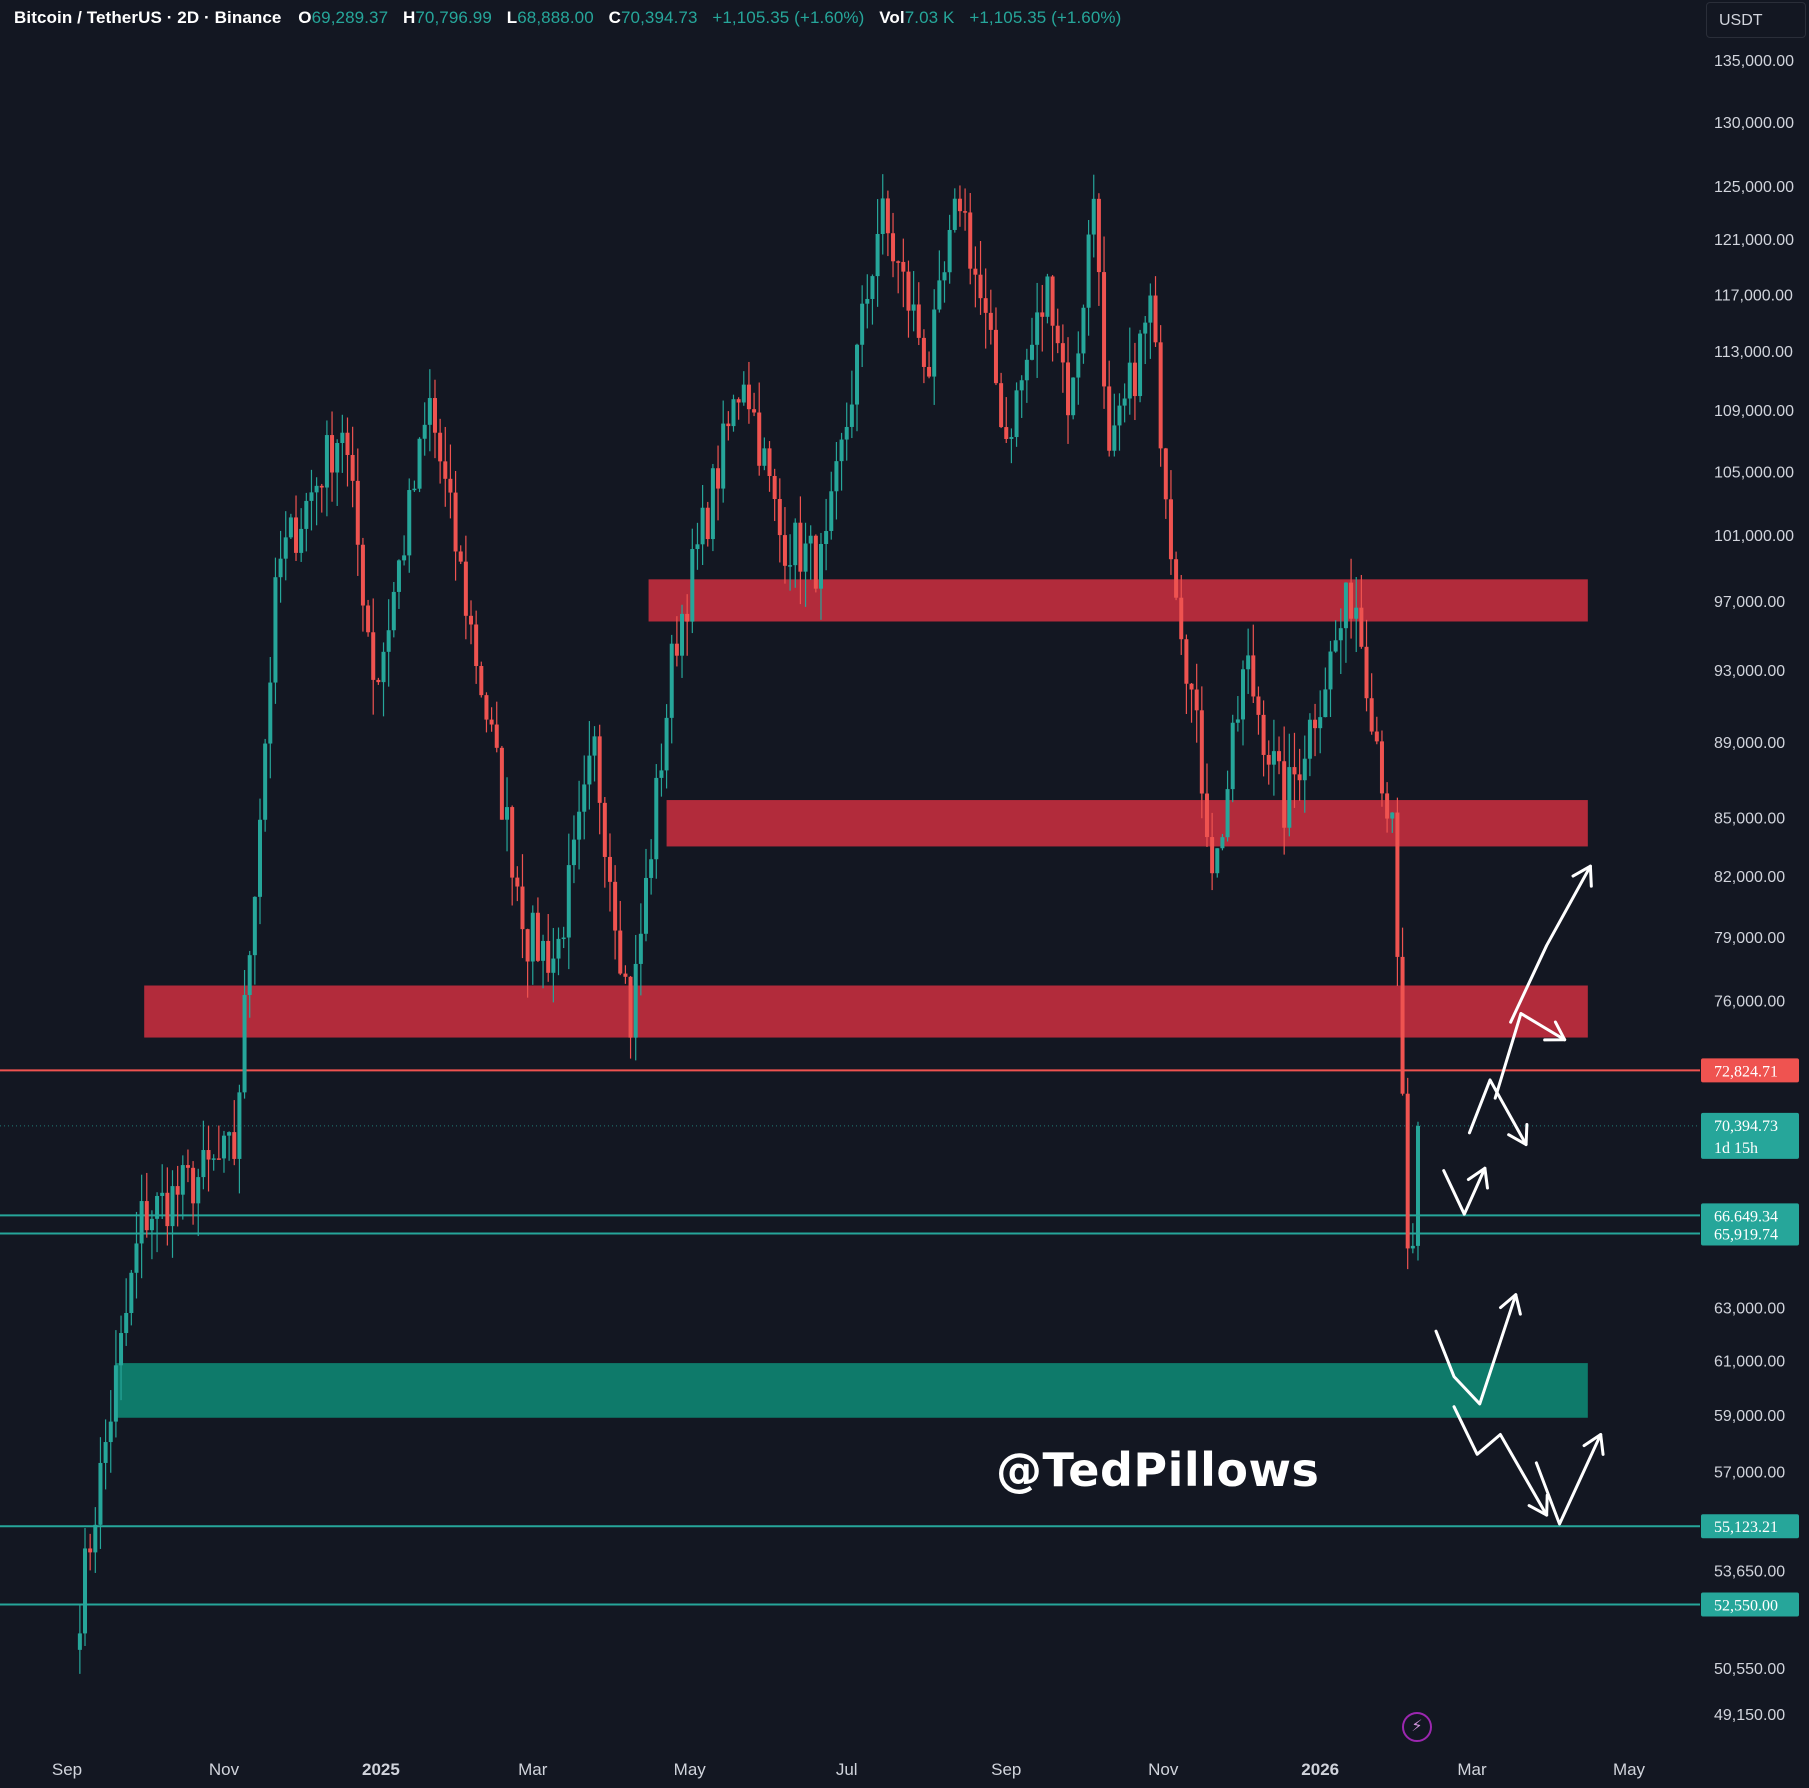 The width and height of the screenshot is (1809, 1788). Describe the element at coordinates (1519, 1195) in the screenshot. I see `projection-arrows-layer` at that location.